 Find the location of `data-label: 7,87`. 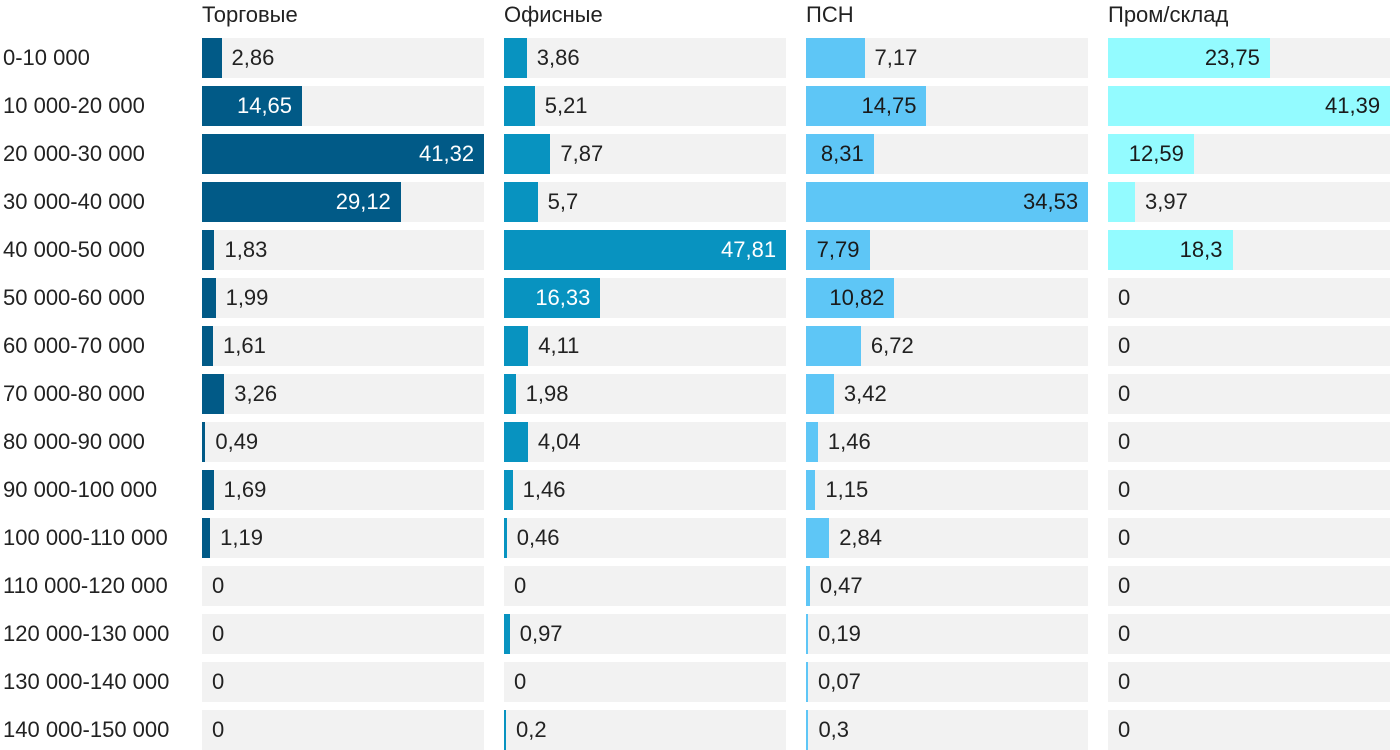

data-label: 7,87 is located at coordinates (582, 153).